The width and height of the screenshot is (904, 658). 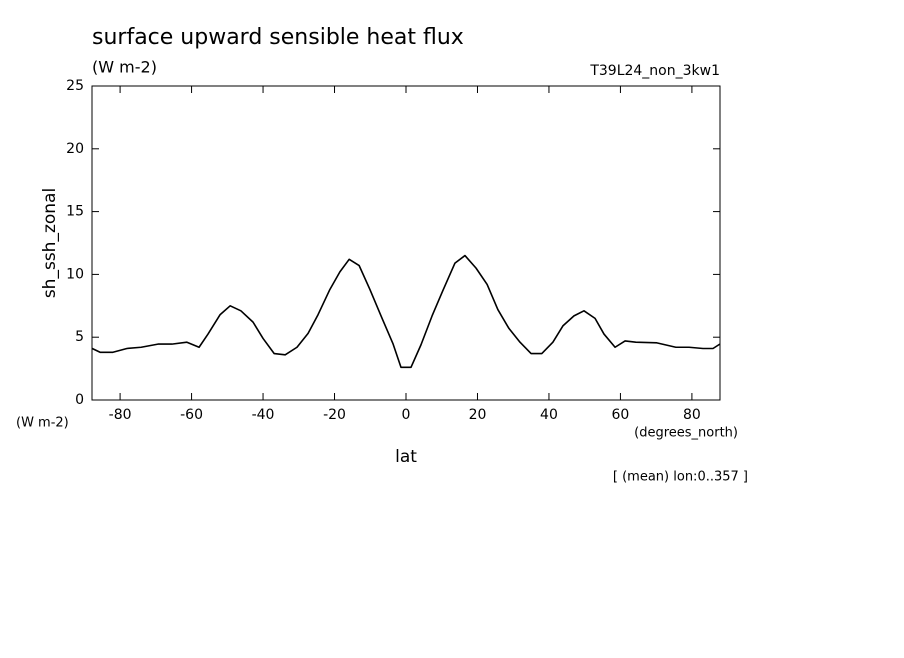 What do you see at coordinates (680, 477) in the screenshot?
I see `footnote: [ (mean) lon:0..357 ]` at bounding box center [680, 477].